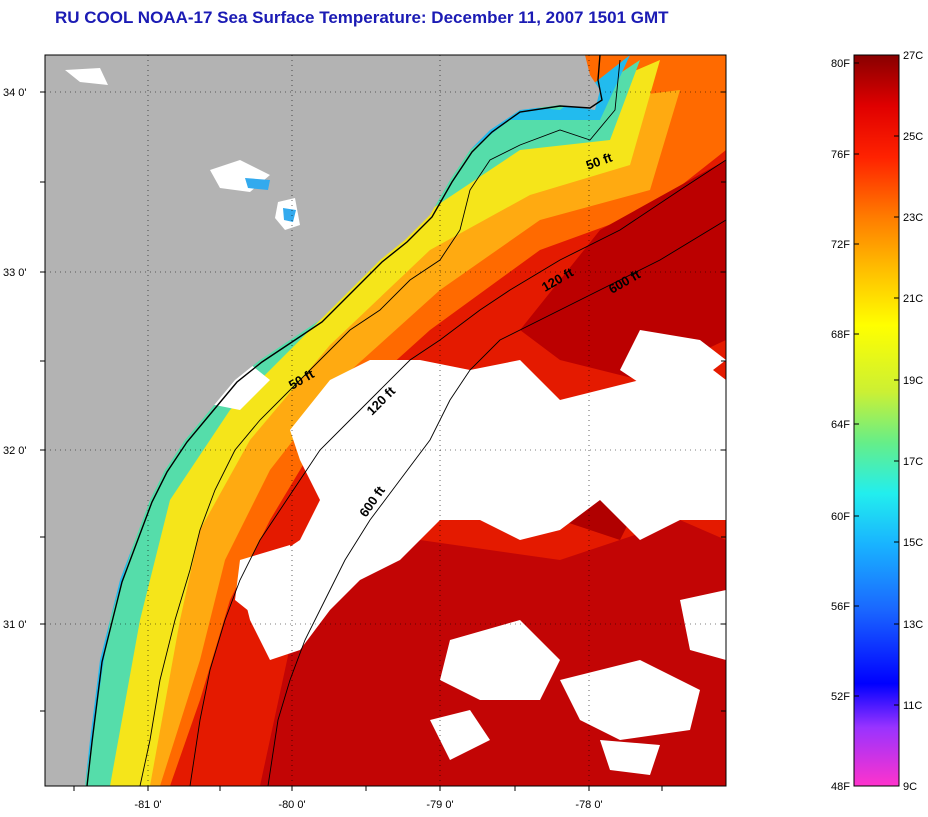 The image size is (928, 817). Describe the element at coordinates (840, 517) in the screenshot. I see `colorbar-f-60: 60F` at that location.